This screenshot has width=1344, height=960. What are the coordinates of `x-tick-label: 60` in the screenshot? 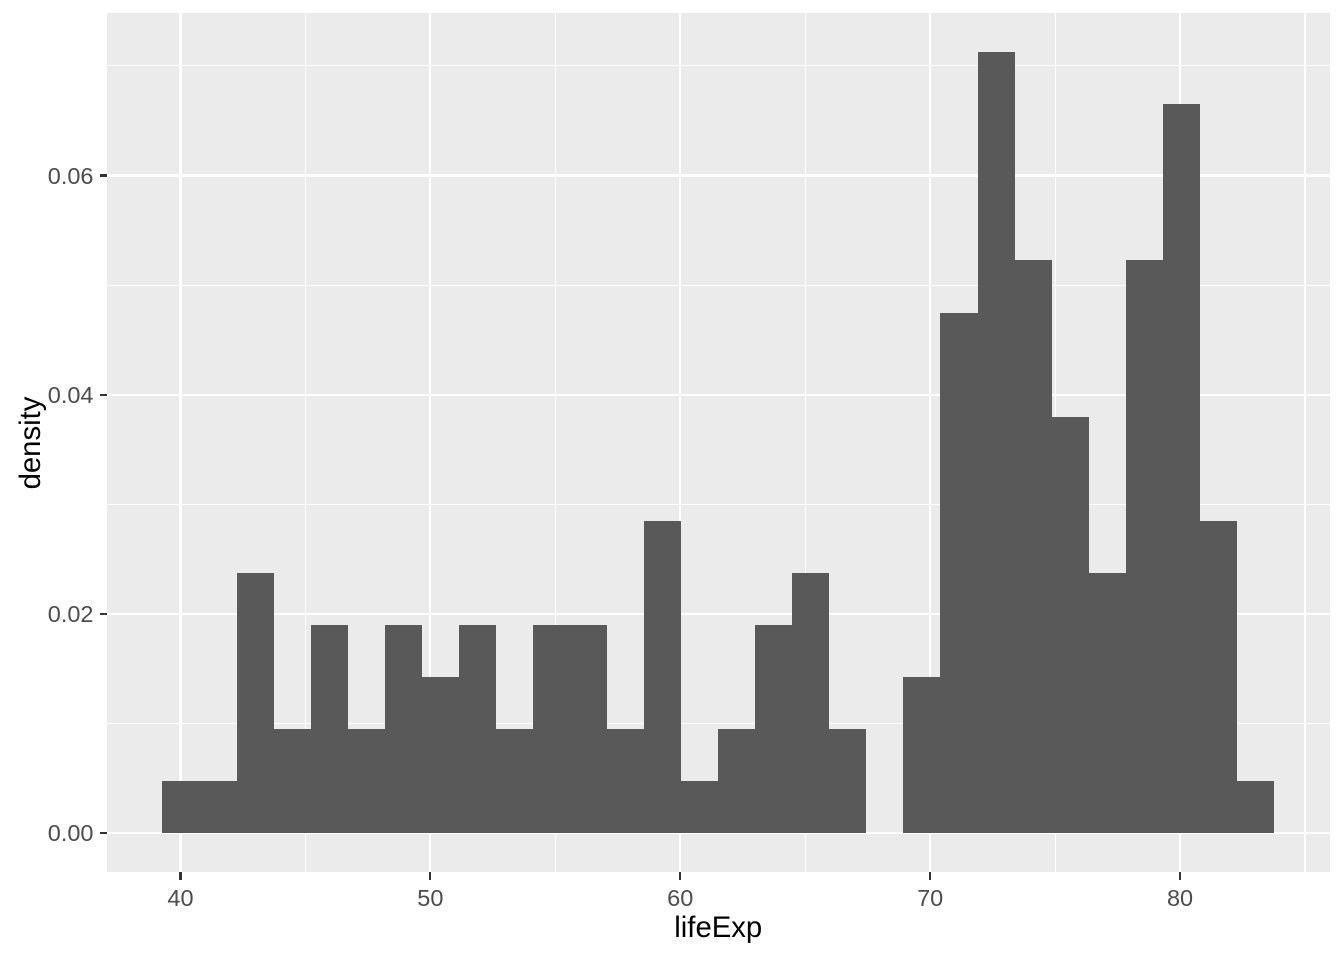 It's located at (680, 897).